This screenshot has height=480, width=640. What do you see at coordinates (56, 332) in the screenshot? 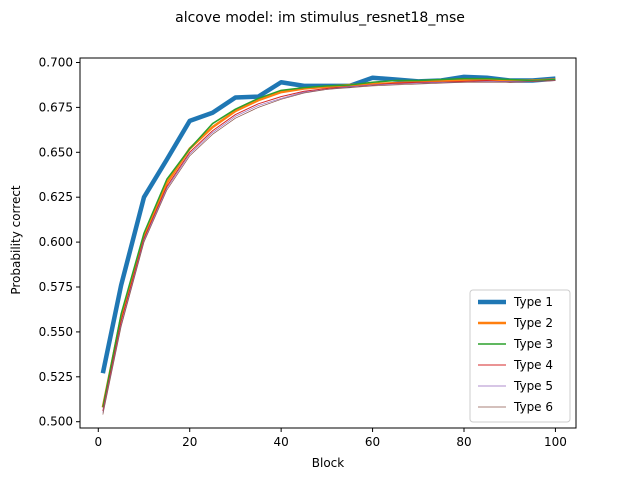
I see `y-tick-label: 0.550` at bounding box center [56, 332].